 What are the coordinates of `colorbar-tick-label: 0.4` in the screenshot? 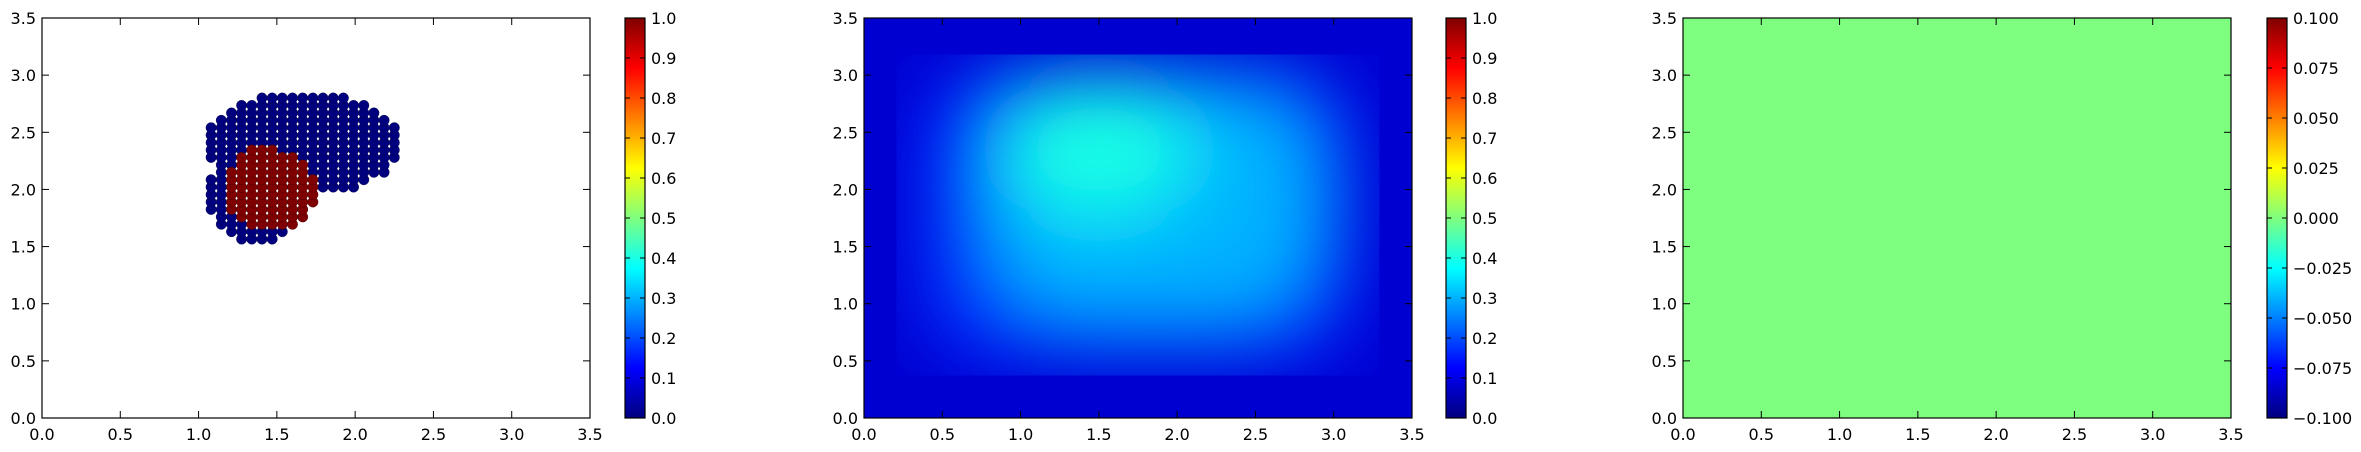 It's located at (1484, 258).